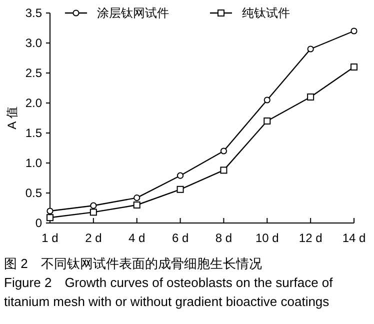 This screenshot has height=324, width=374. What do you see at coordinates (33, 163) in the screenshot?
I see `y-tick-label: 1.0` at bounding box center [33, 163].